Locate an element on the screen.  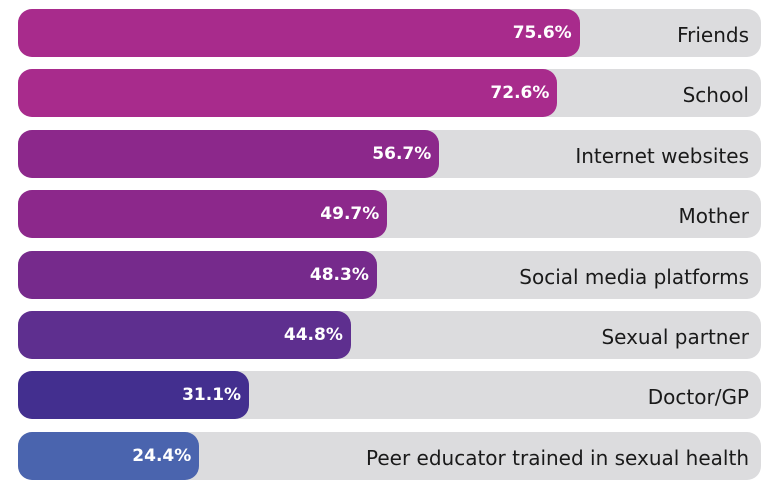
data-label: 48.3% is located at coordinates (339, 274).